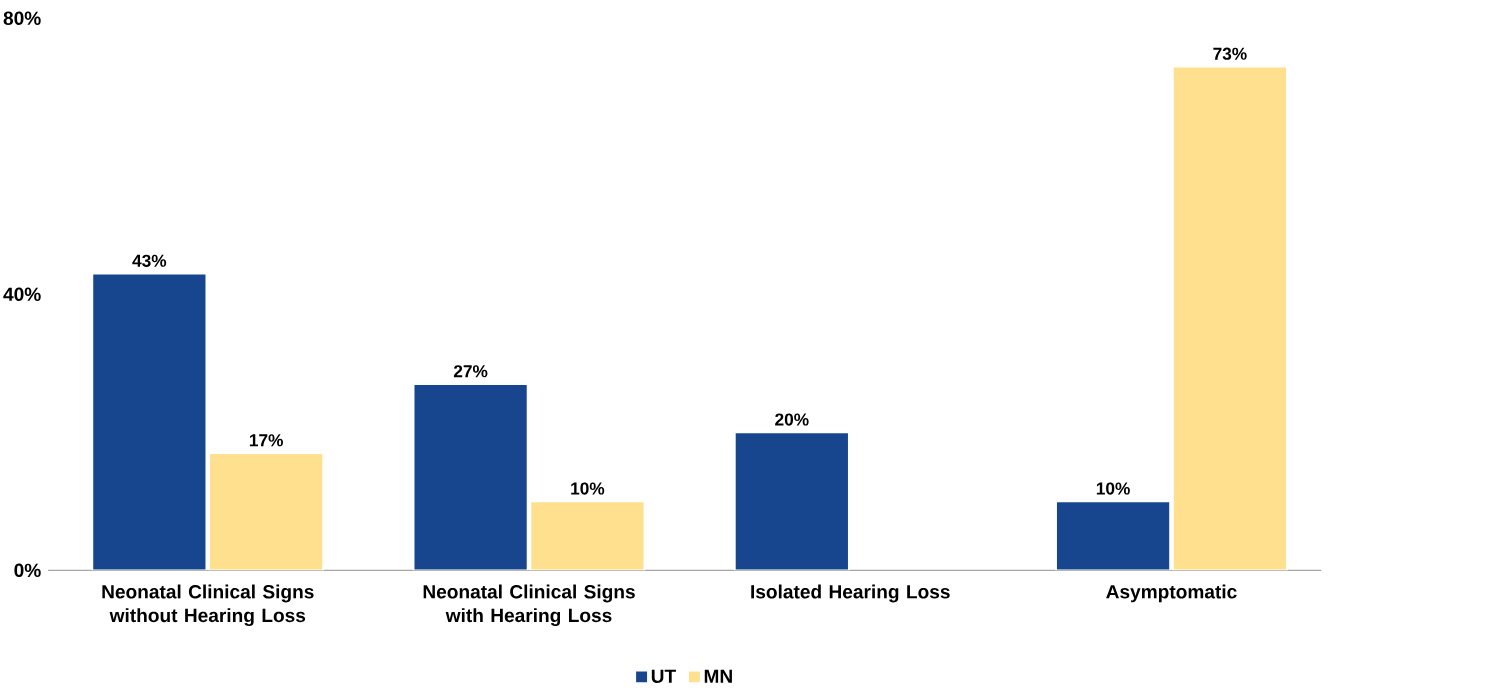 The width and height of the screenshot is (1489, 690). I want to click on legend-label: UT, so click(663, 676).